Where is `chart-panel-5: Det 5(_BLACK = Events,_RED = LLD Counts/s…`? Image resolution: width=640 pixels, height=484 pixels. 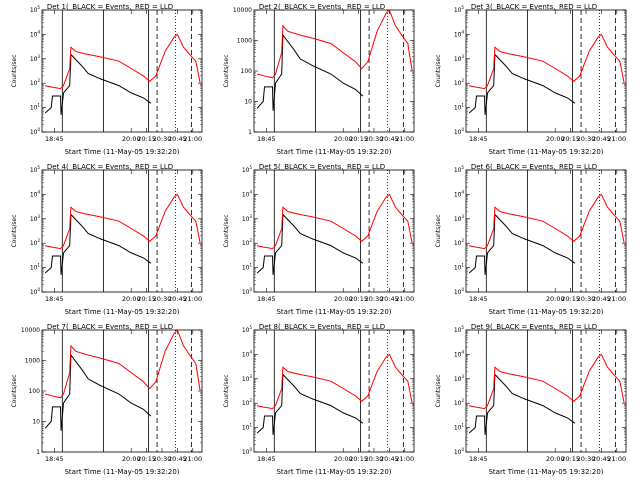
chart-panel-5: Det 5(_BLACK = Events,_RED = LLD Counts/s… is located at coordinates (319, 239).